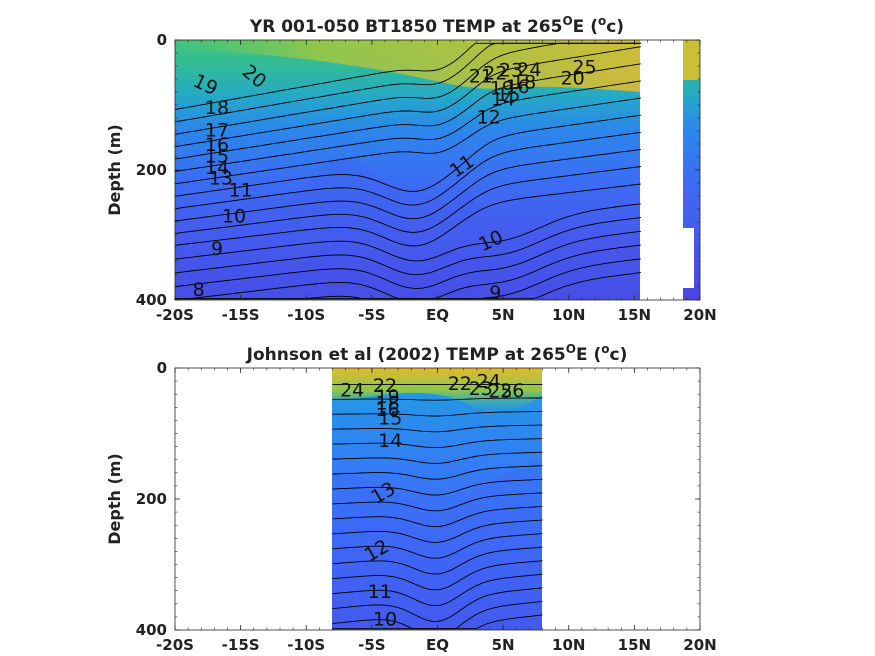 This screenshot has height=656, width=875. I want to click on bottom-y-axis-label: Depth (m), so click(114, 499).